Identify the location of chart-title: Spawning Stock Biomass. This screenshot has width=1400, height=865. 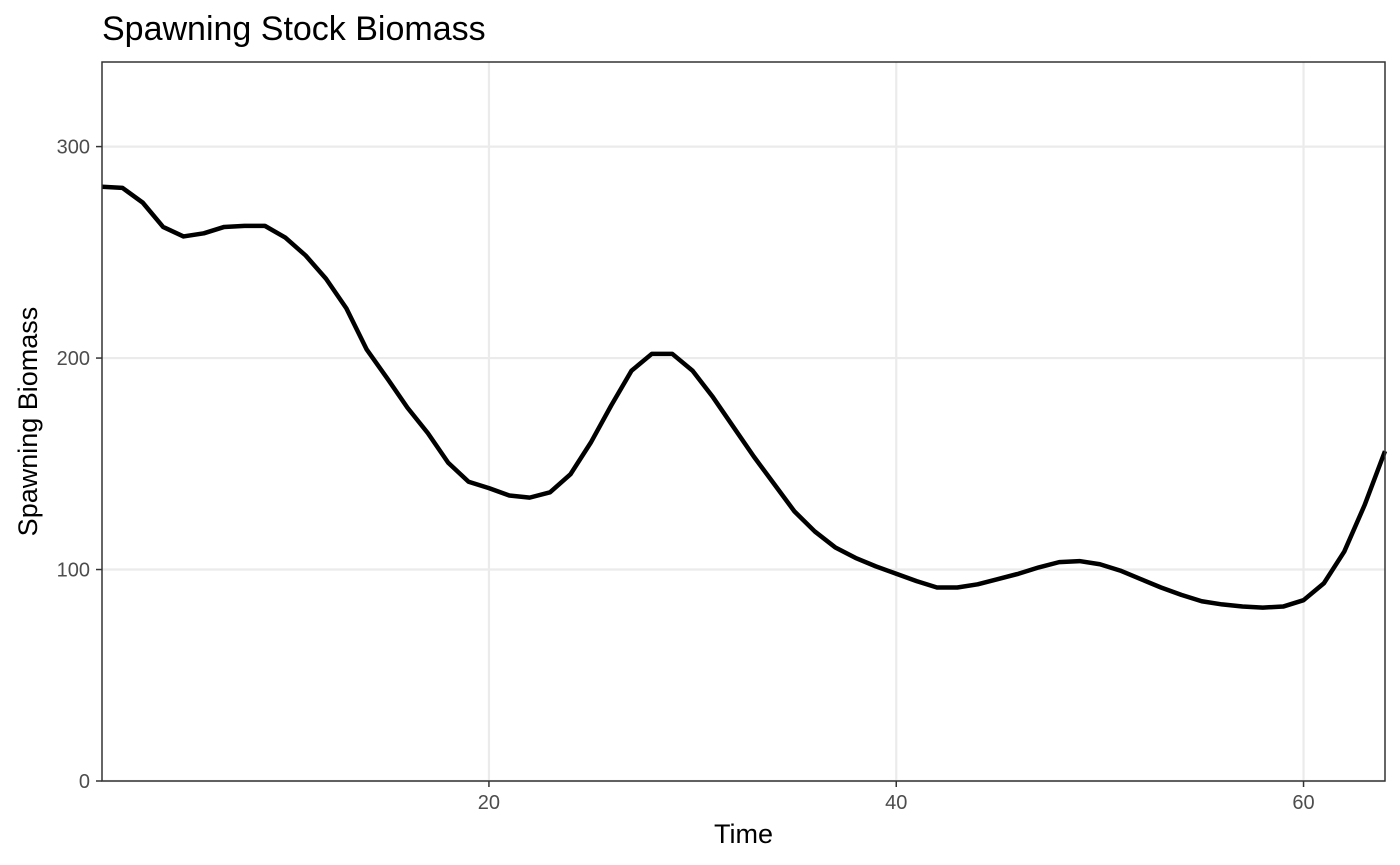
(294, 29).